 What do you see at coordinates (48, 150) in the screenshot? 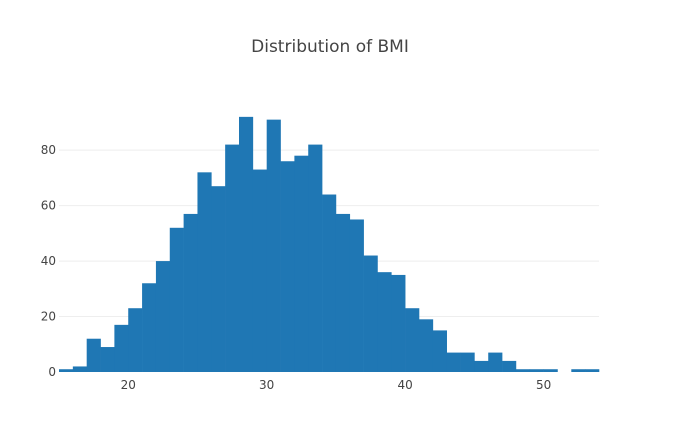
I see `y-tick-label: 80` at bounding box center [48, 150].